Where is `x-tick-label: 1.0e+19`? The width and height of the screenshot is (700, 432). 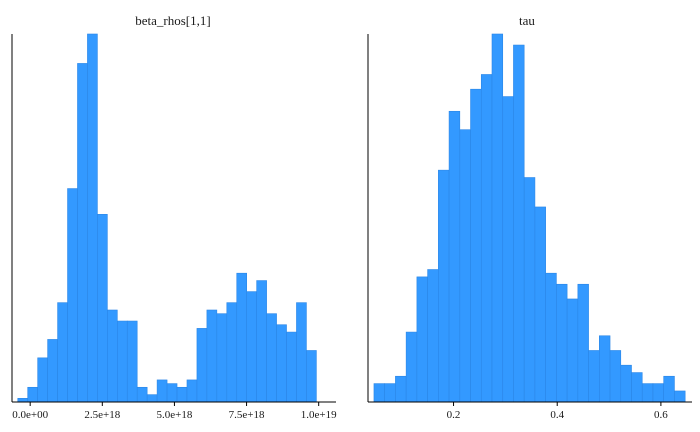 x-tick-label: 1.0e+19 is located at coordinates (319, 415).